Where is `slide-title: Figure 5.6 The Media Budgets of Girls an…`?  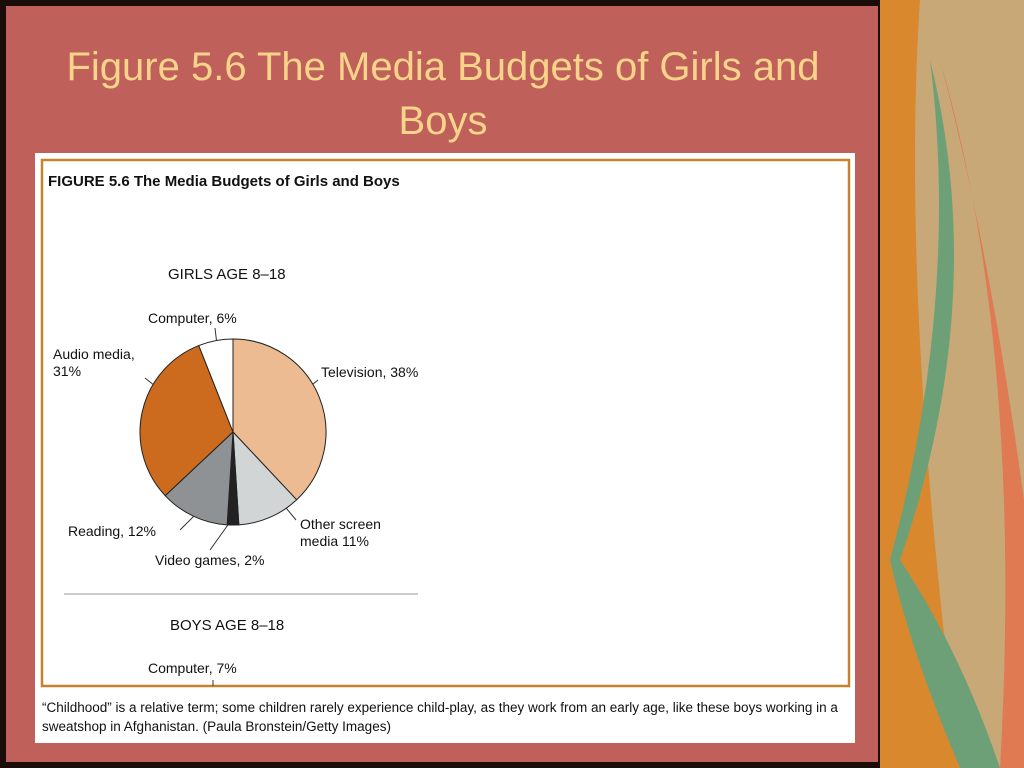 slide-title: Figure 5.6 The Media Budgets of Girls an… is located at coordinates (443, 94).